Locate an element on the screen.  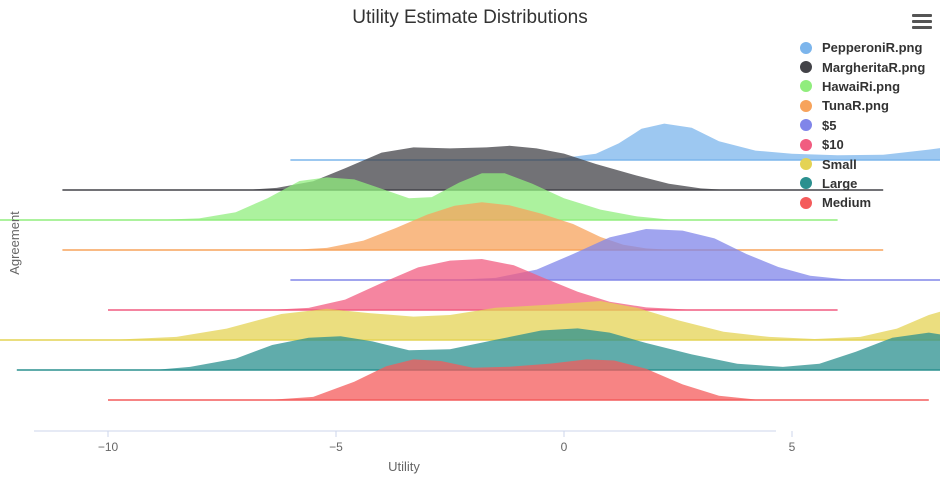
x-tick-label: −5 is located at coordinates (336, 447).